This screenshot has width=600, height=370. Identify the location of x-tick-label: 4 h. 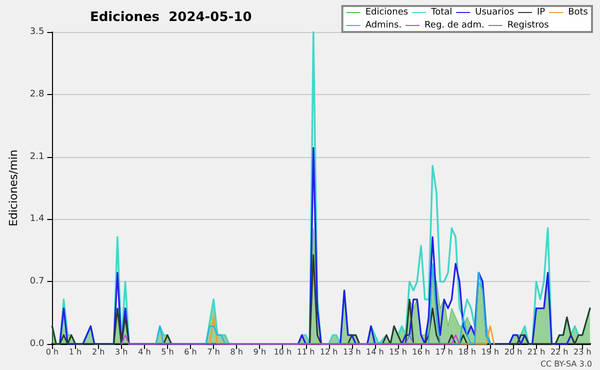
(144, 352).